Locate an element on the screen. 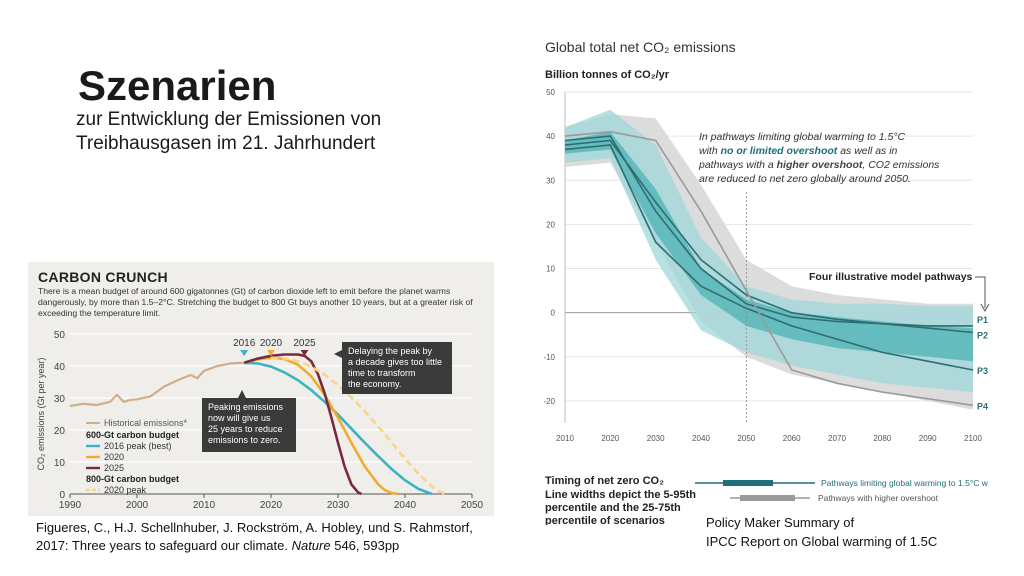 The width and height of the screenshot is (1024, 576). cc-annotation-text: now will give us is located at coordinates (239, 418).